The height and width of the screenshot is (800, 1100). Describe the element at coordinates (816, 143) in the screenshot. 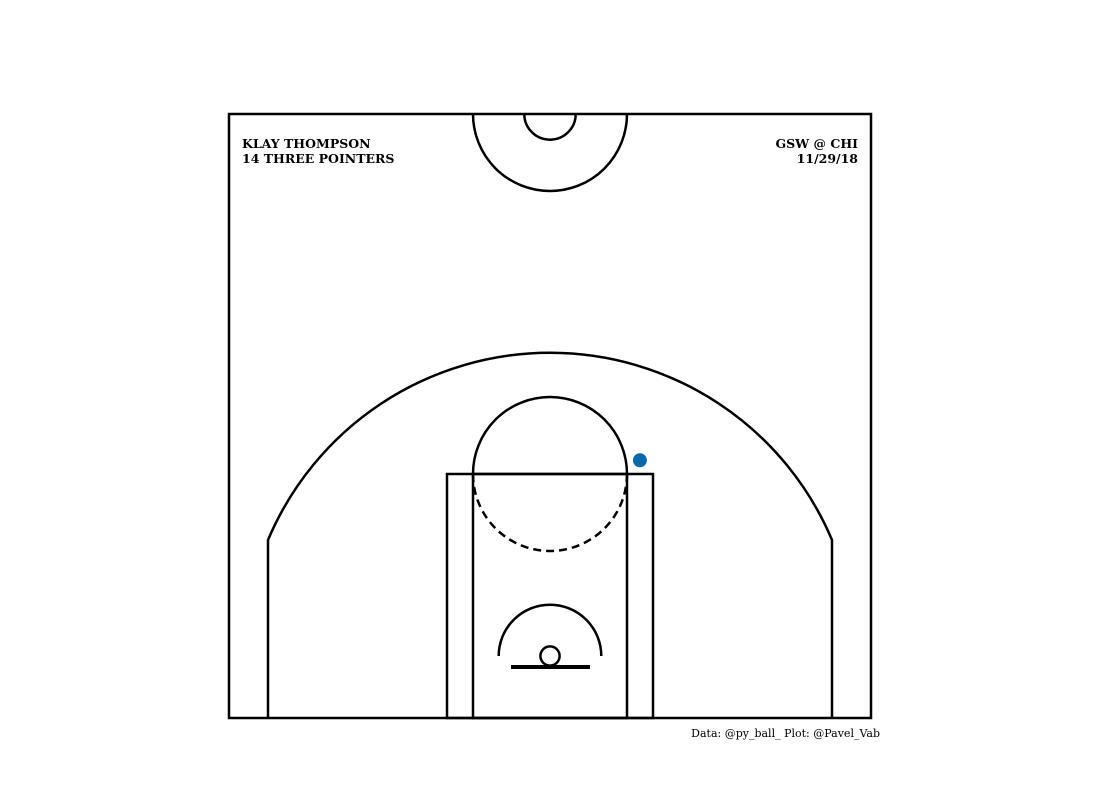

I see `game-matchup: GSW @ CHI` at that location.